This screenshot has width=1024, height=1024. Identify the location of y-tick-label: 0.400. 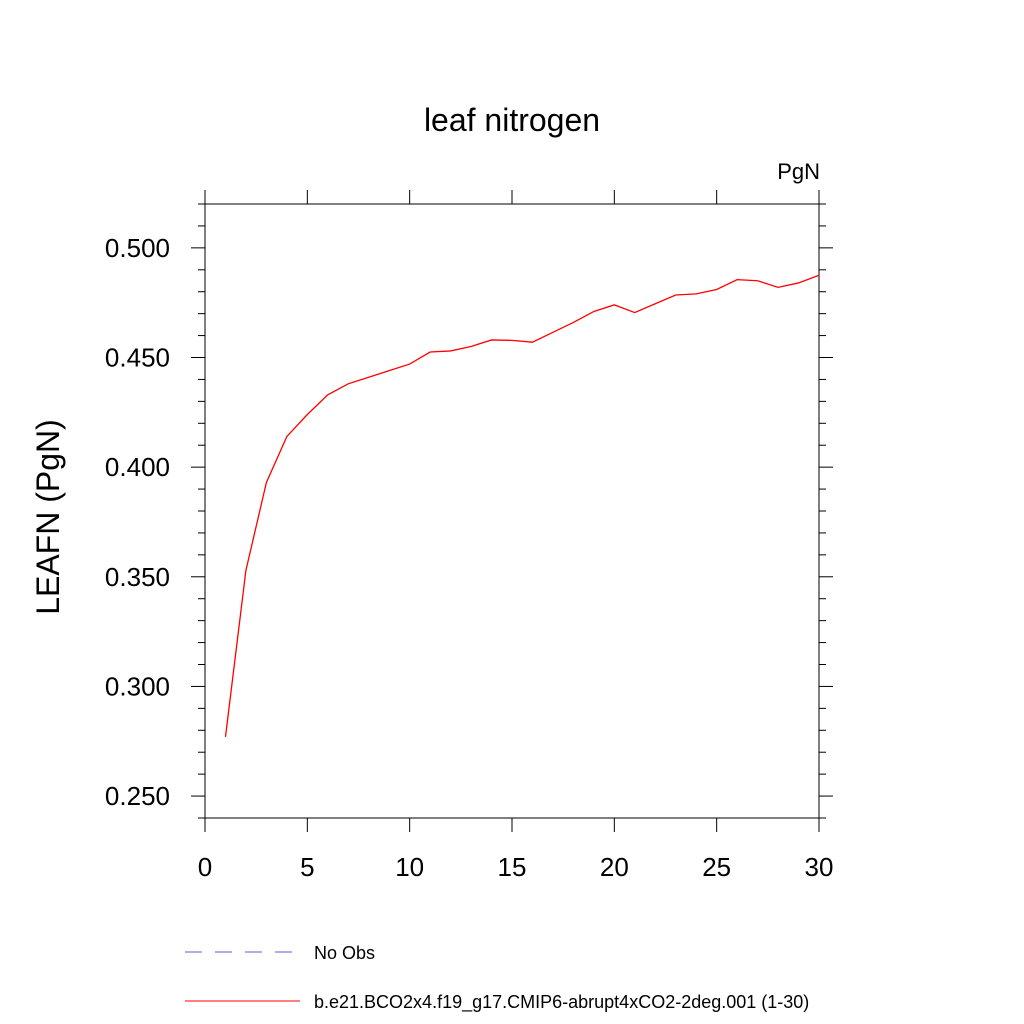
(137, 467).